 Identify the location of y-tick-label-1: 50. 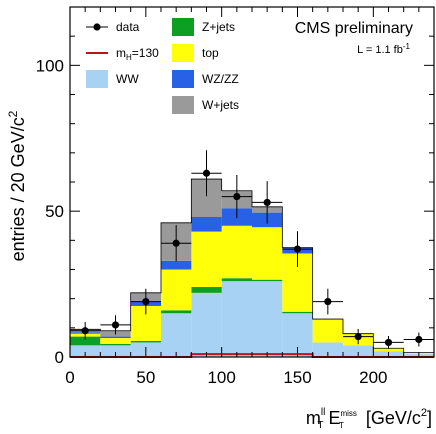
(54, 211).